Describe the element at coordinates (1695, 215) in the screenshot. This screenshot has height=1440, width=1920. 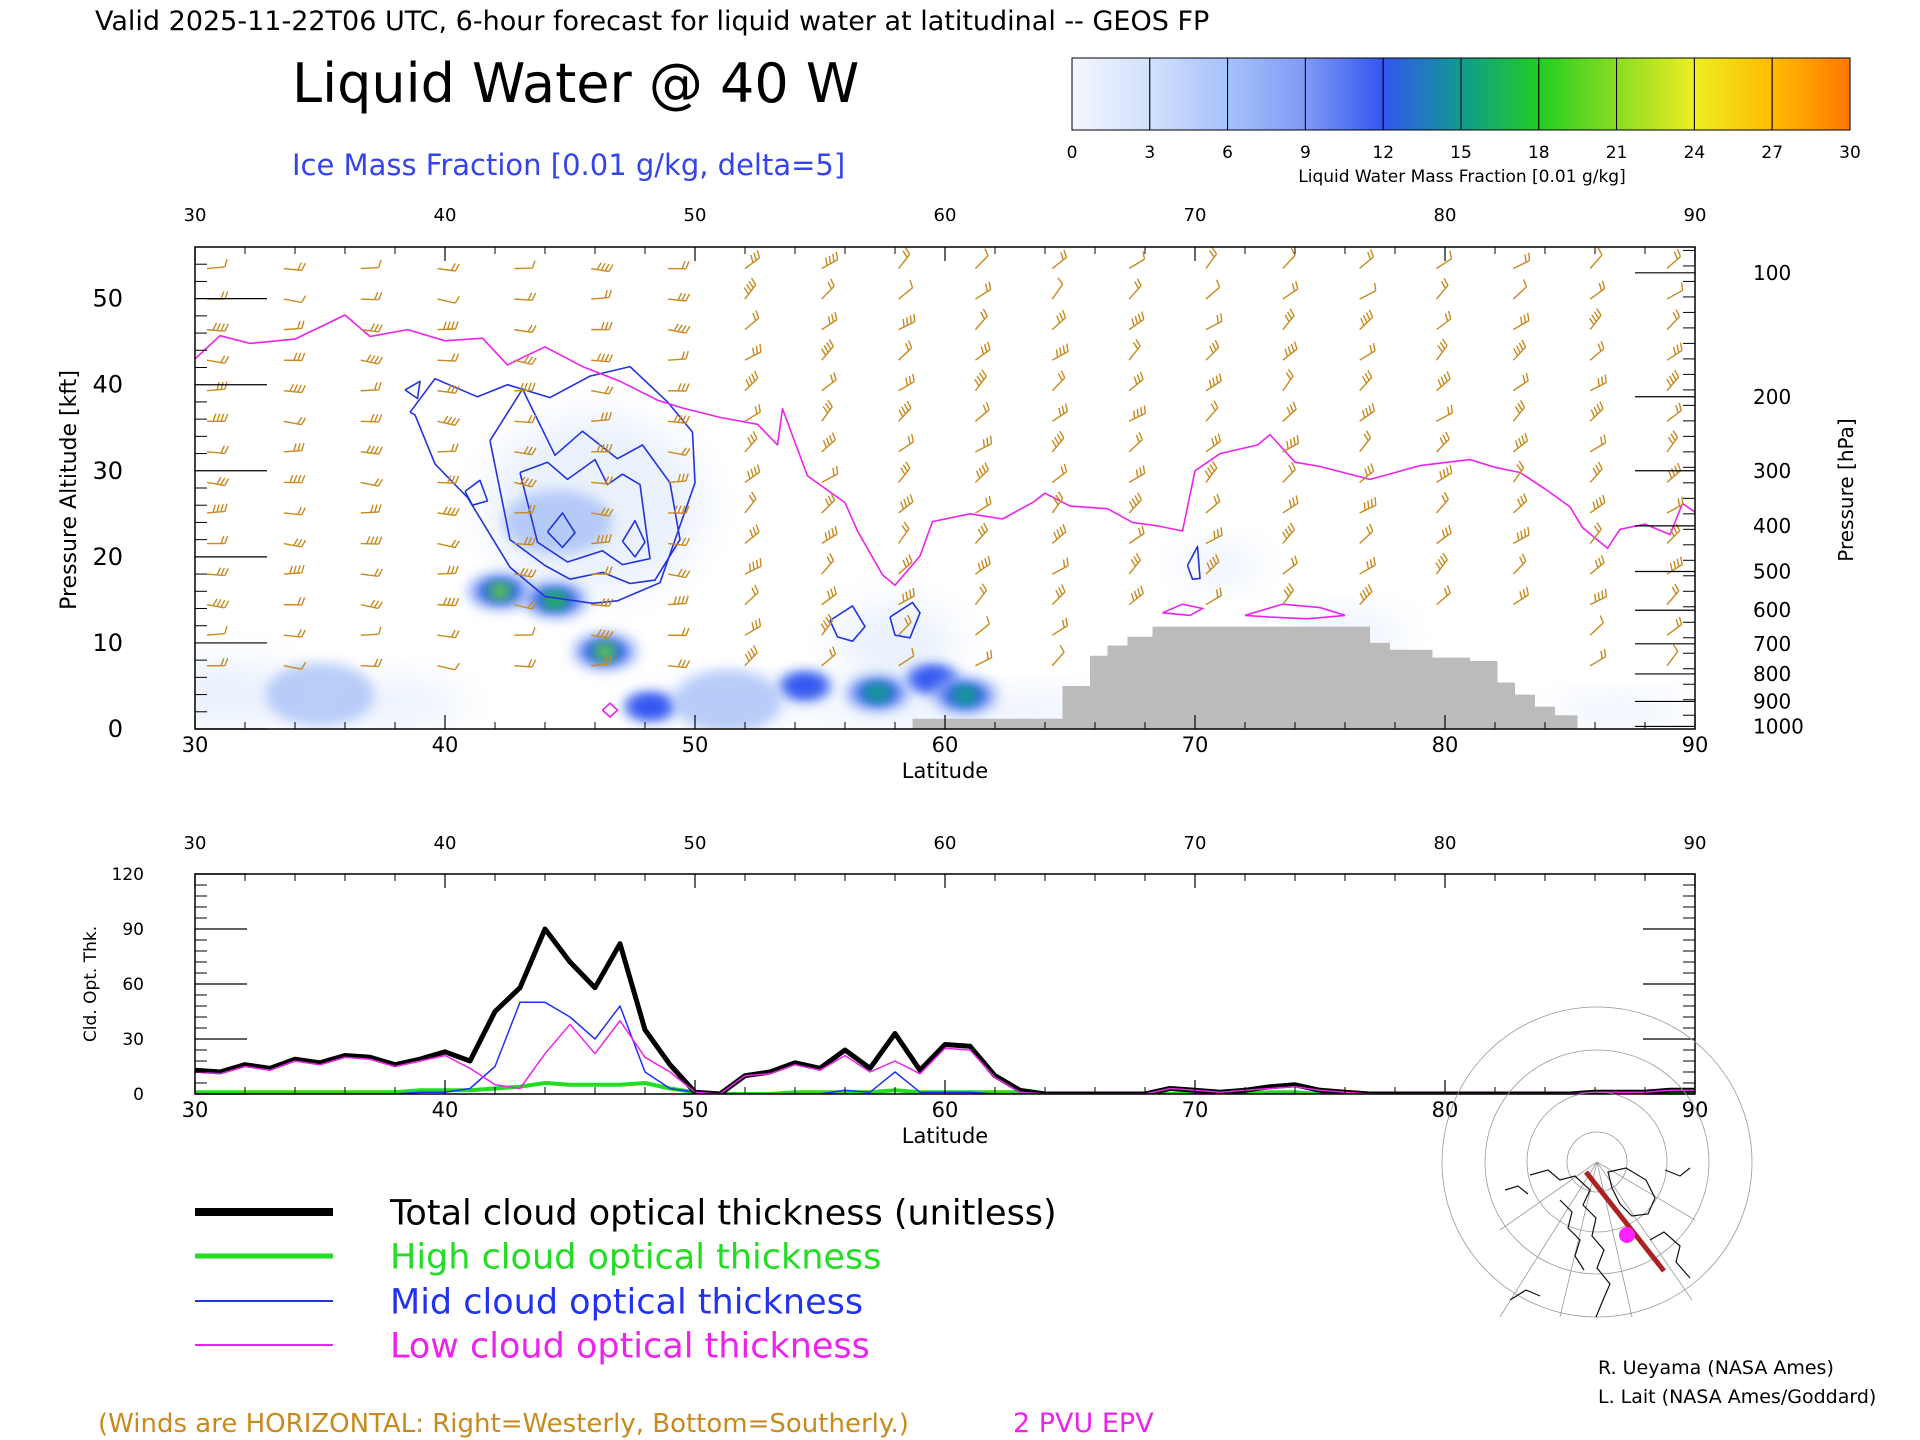
I see `main-top-tick-label: 90` at that location.